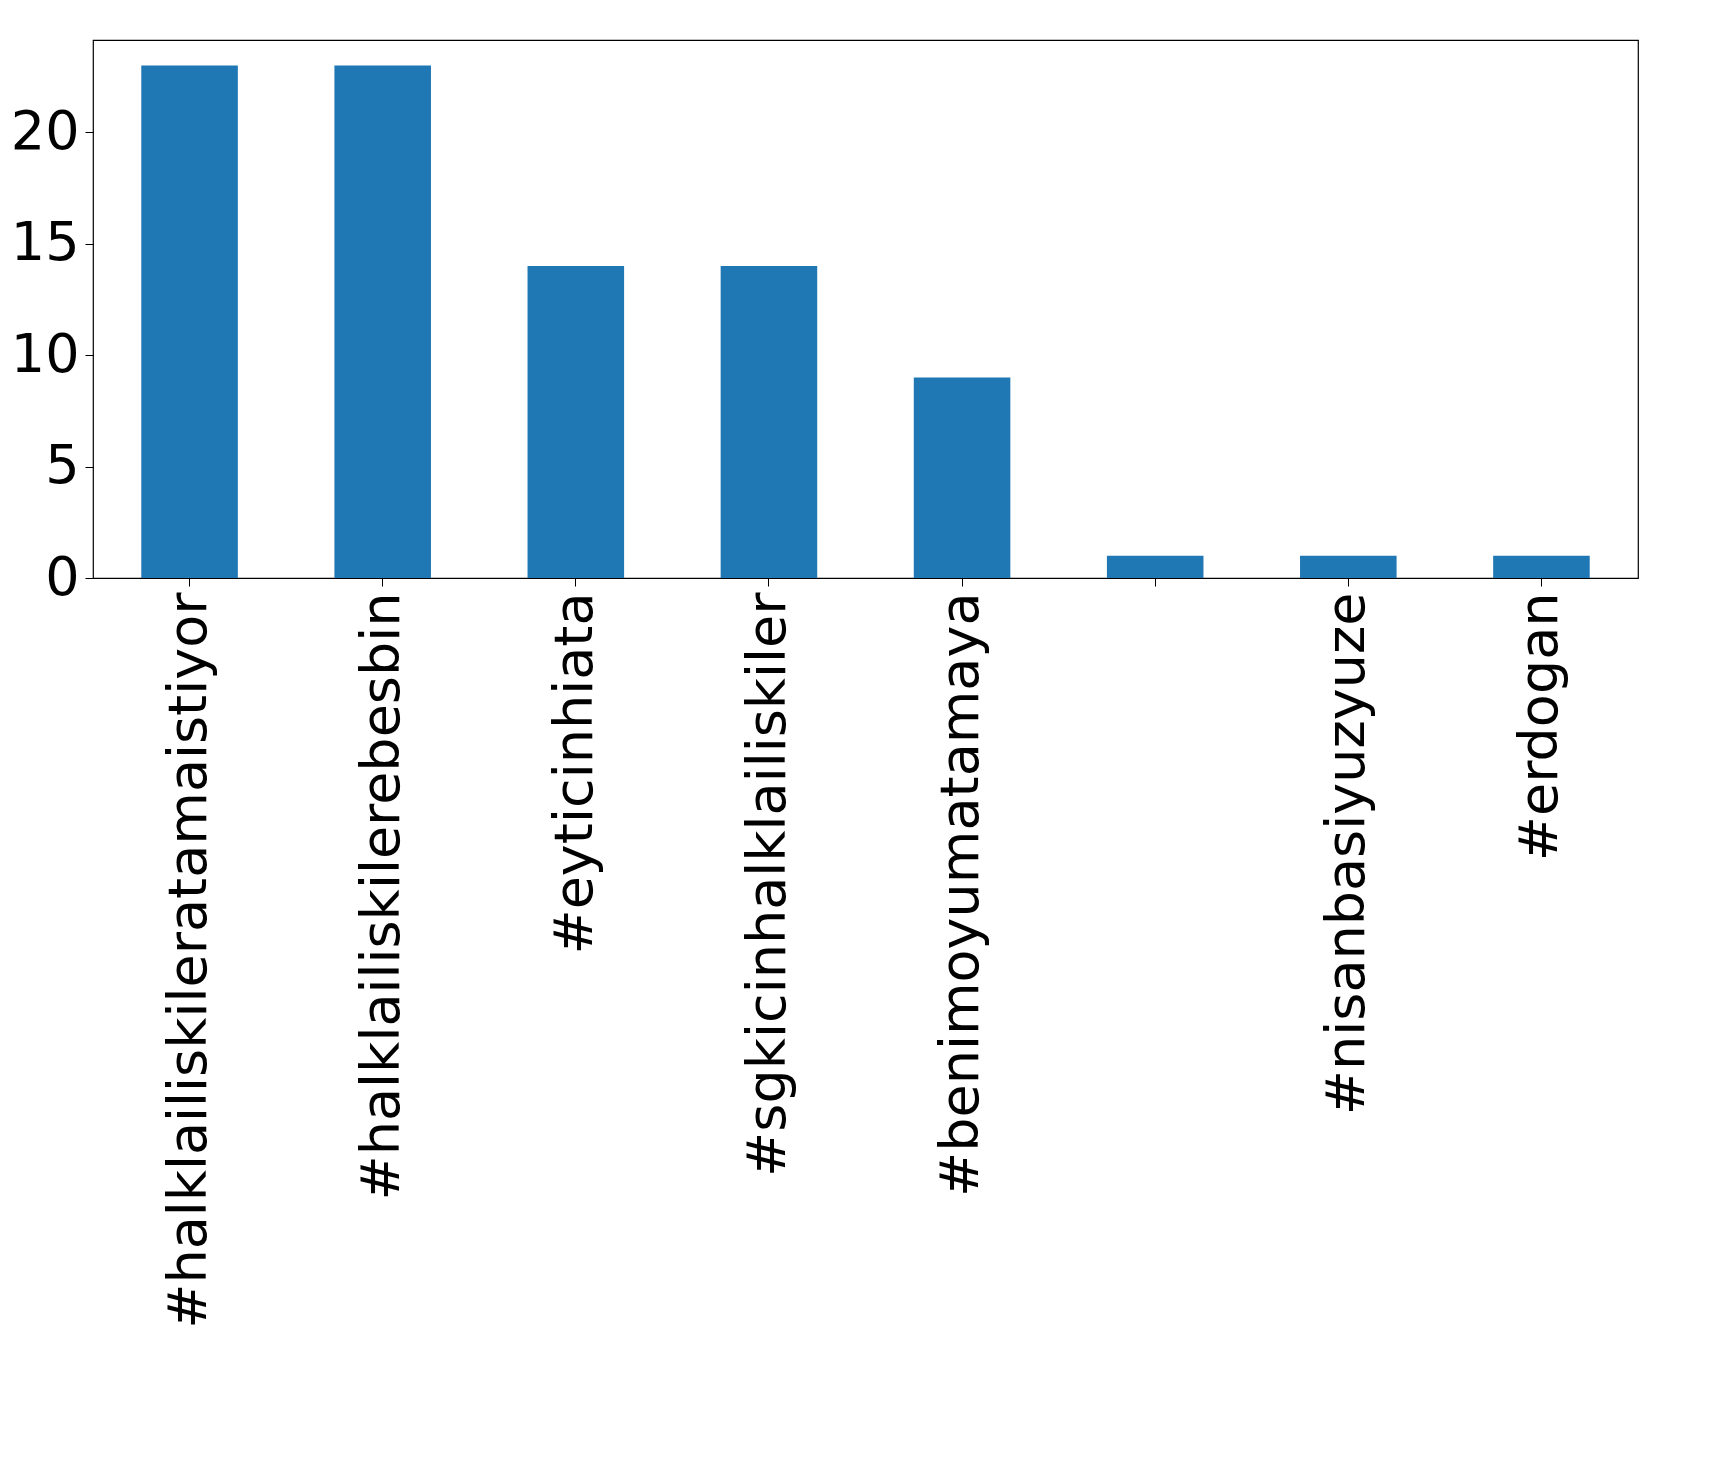 This screenshot has height=1480, width=1719. What do you see at coordinates (62, 465) in the screenshot?
I see `y-tick-label: 5` at bounding box center [62, 465].